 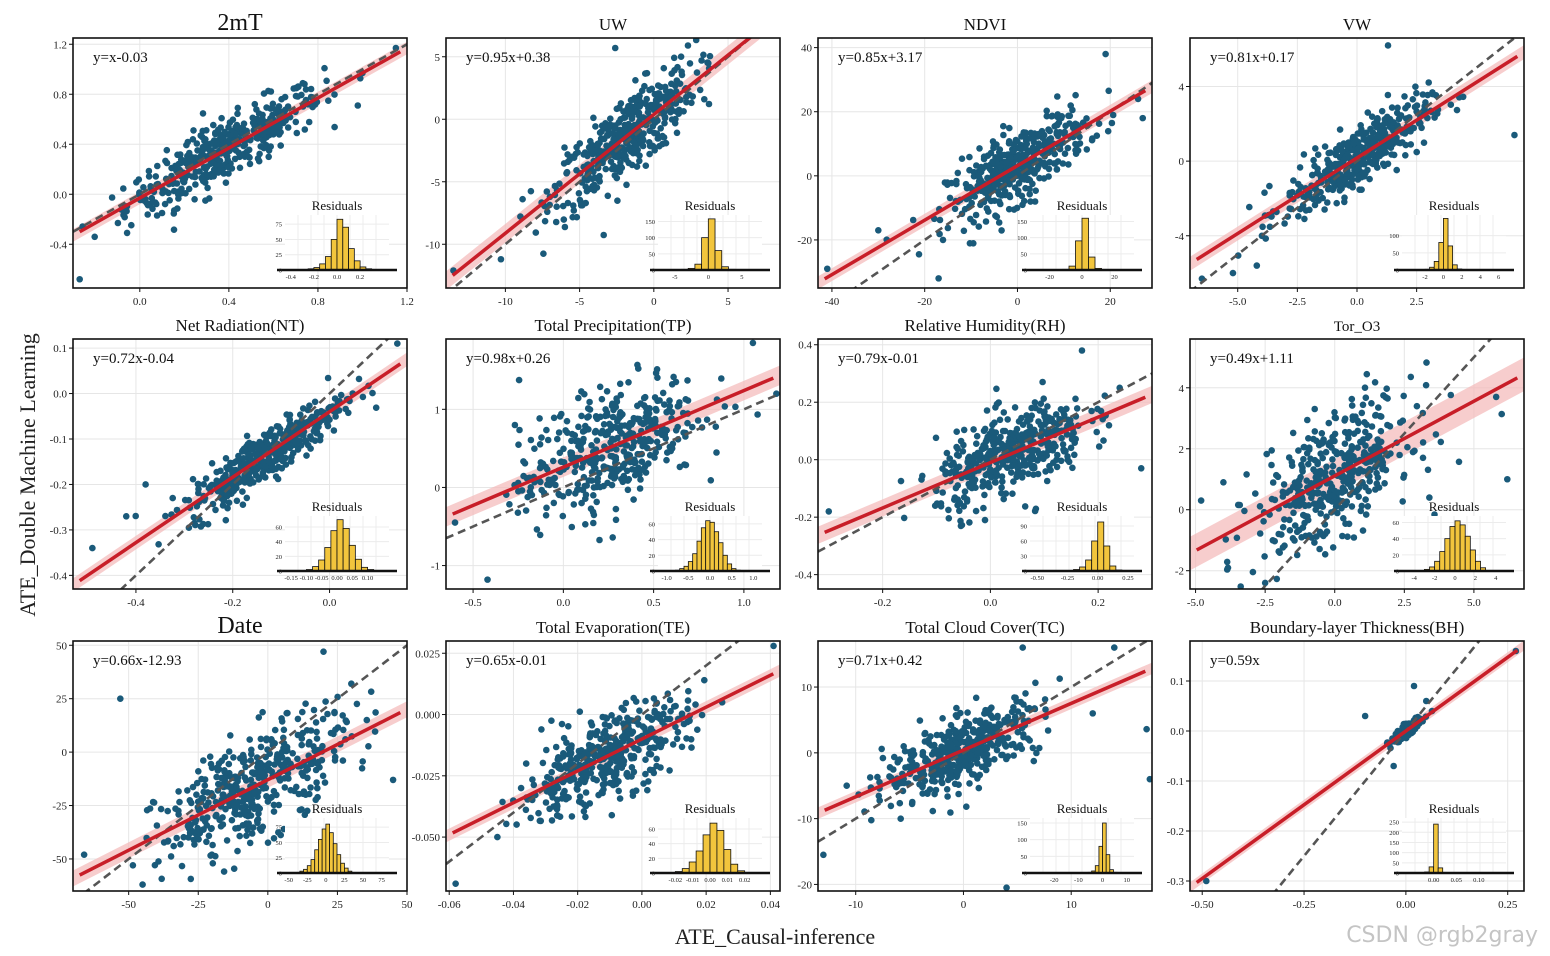 What do you see at coordinates (688, 578) in the screenshot?
I see `residuals-x-tick-label: -0.5` at bounding box center [688, 578].